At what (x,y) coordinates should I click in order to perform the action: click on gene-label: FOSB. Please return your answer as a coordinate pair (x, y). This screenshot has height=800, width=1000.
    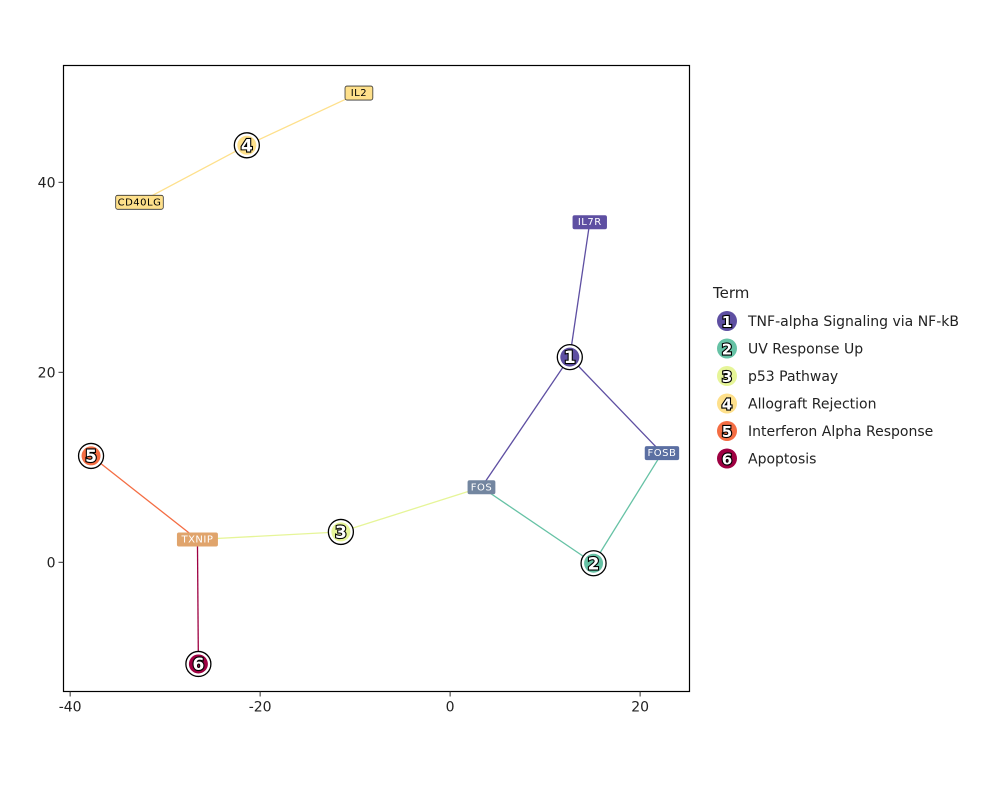
    Looking at the image, I should click on (662, 453).